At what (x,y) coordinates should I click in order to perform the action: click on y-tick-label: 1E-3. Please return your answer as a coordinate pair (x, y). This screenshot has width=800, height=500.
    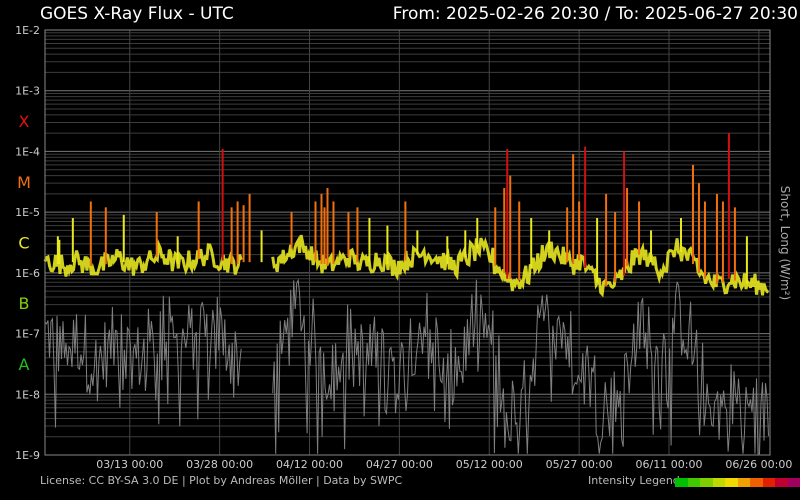
    Looking at the image, I should click on (27, 91).